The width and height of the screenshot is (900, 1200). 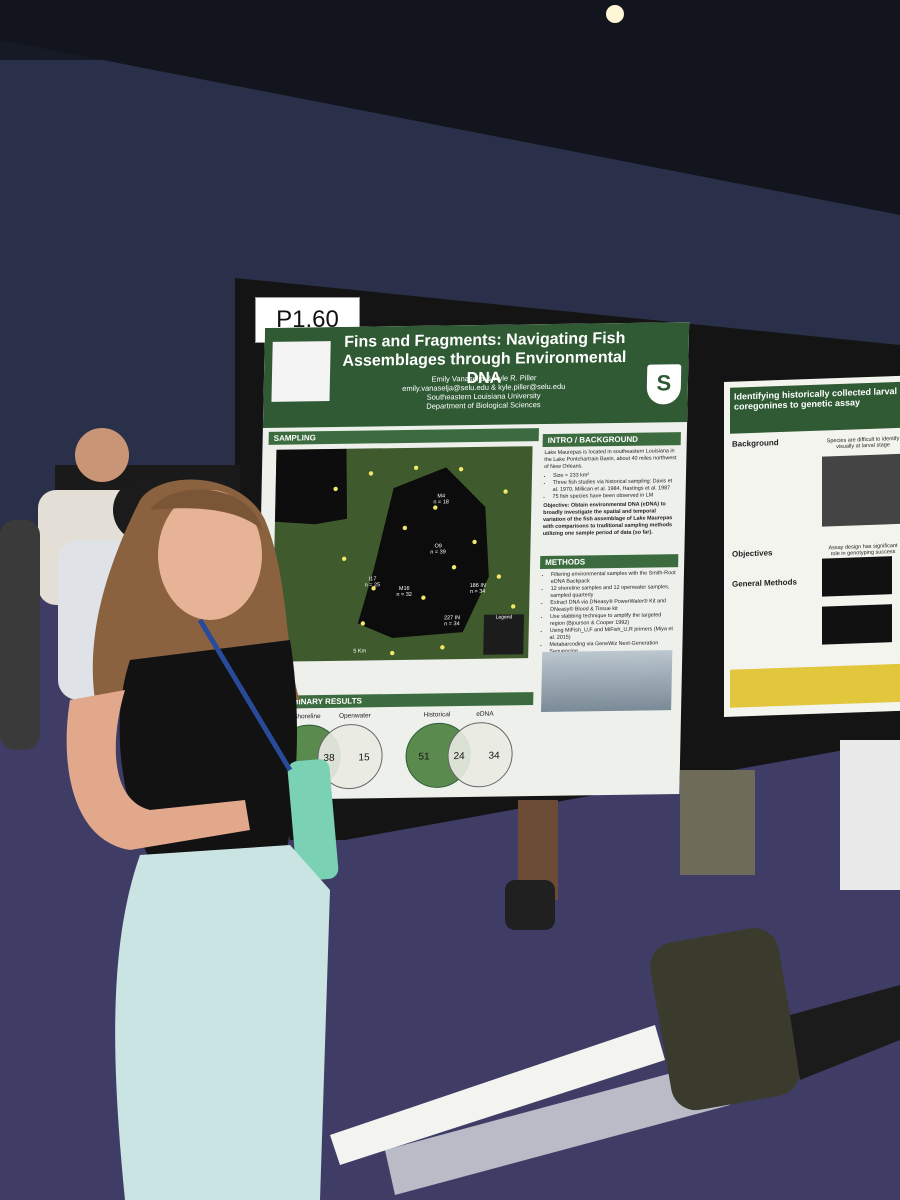 I want to click on venn-label: eDNA, so click(x=485, y=714).